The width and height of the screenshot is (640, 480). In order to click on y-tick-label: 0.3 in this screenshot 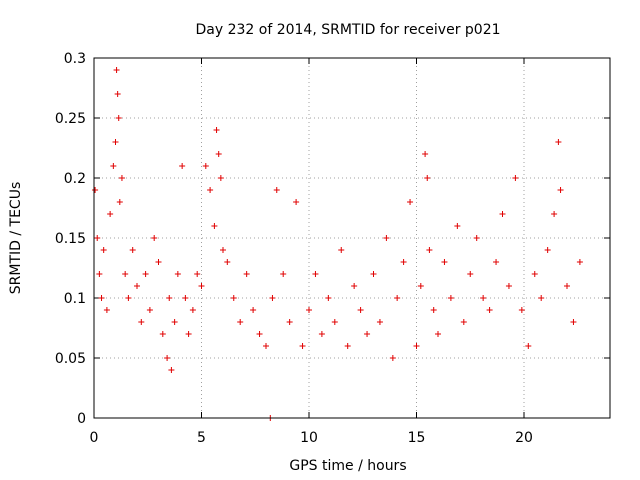, I will do `click(75, 59)`.